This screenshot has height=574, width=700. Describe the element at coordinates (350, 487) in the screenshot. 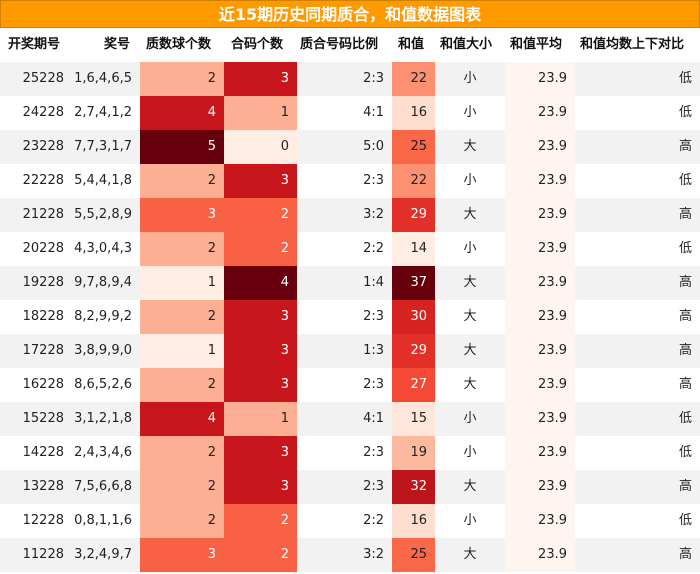

I see `table-row: 13228 7,5,6,6,8 2 3 2:3 32 大 23.9 高` at that location.